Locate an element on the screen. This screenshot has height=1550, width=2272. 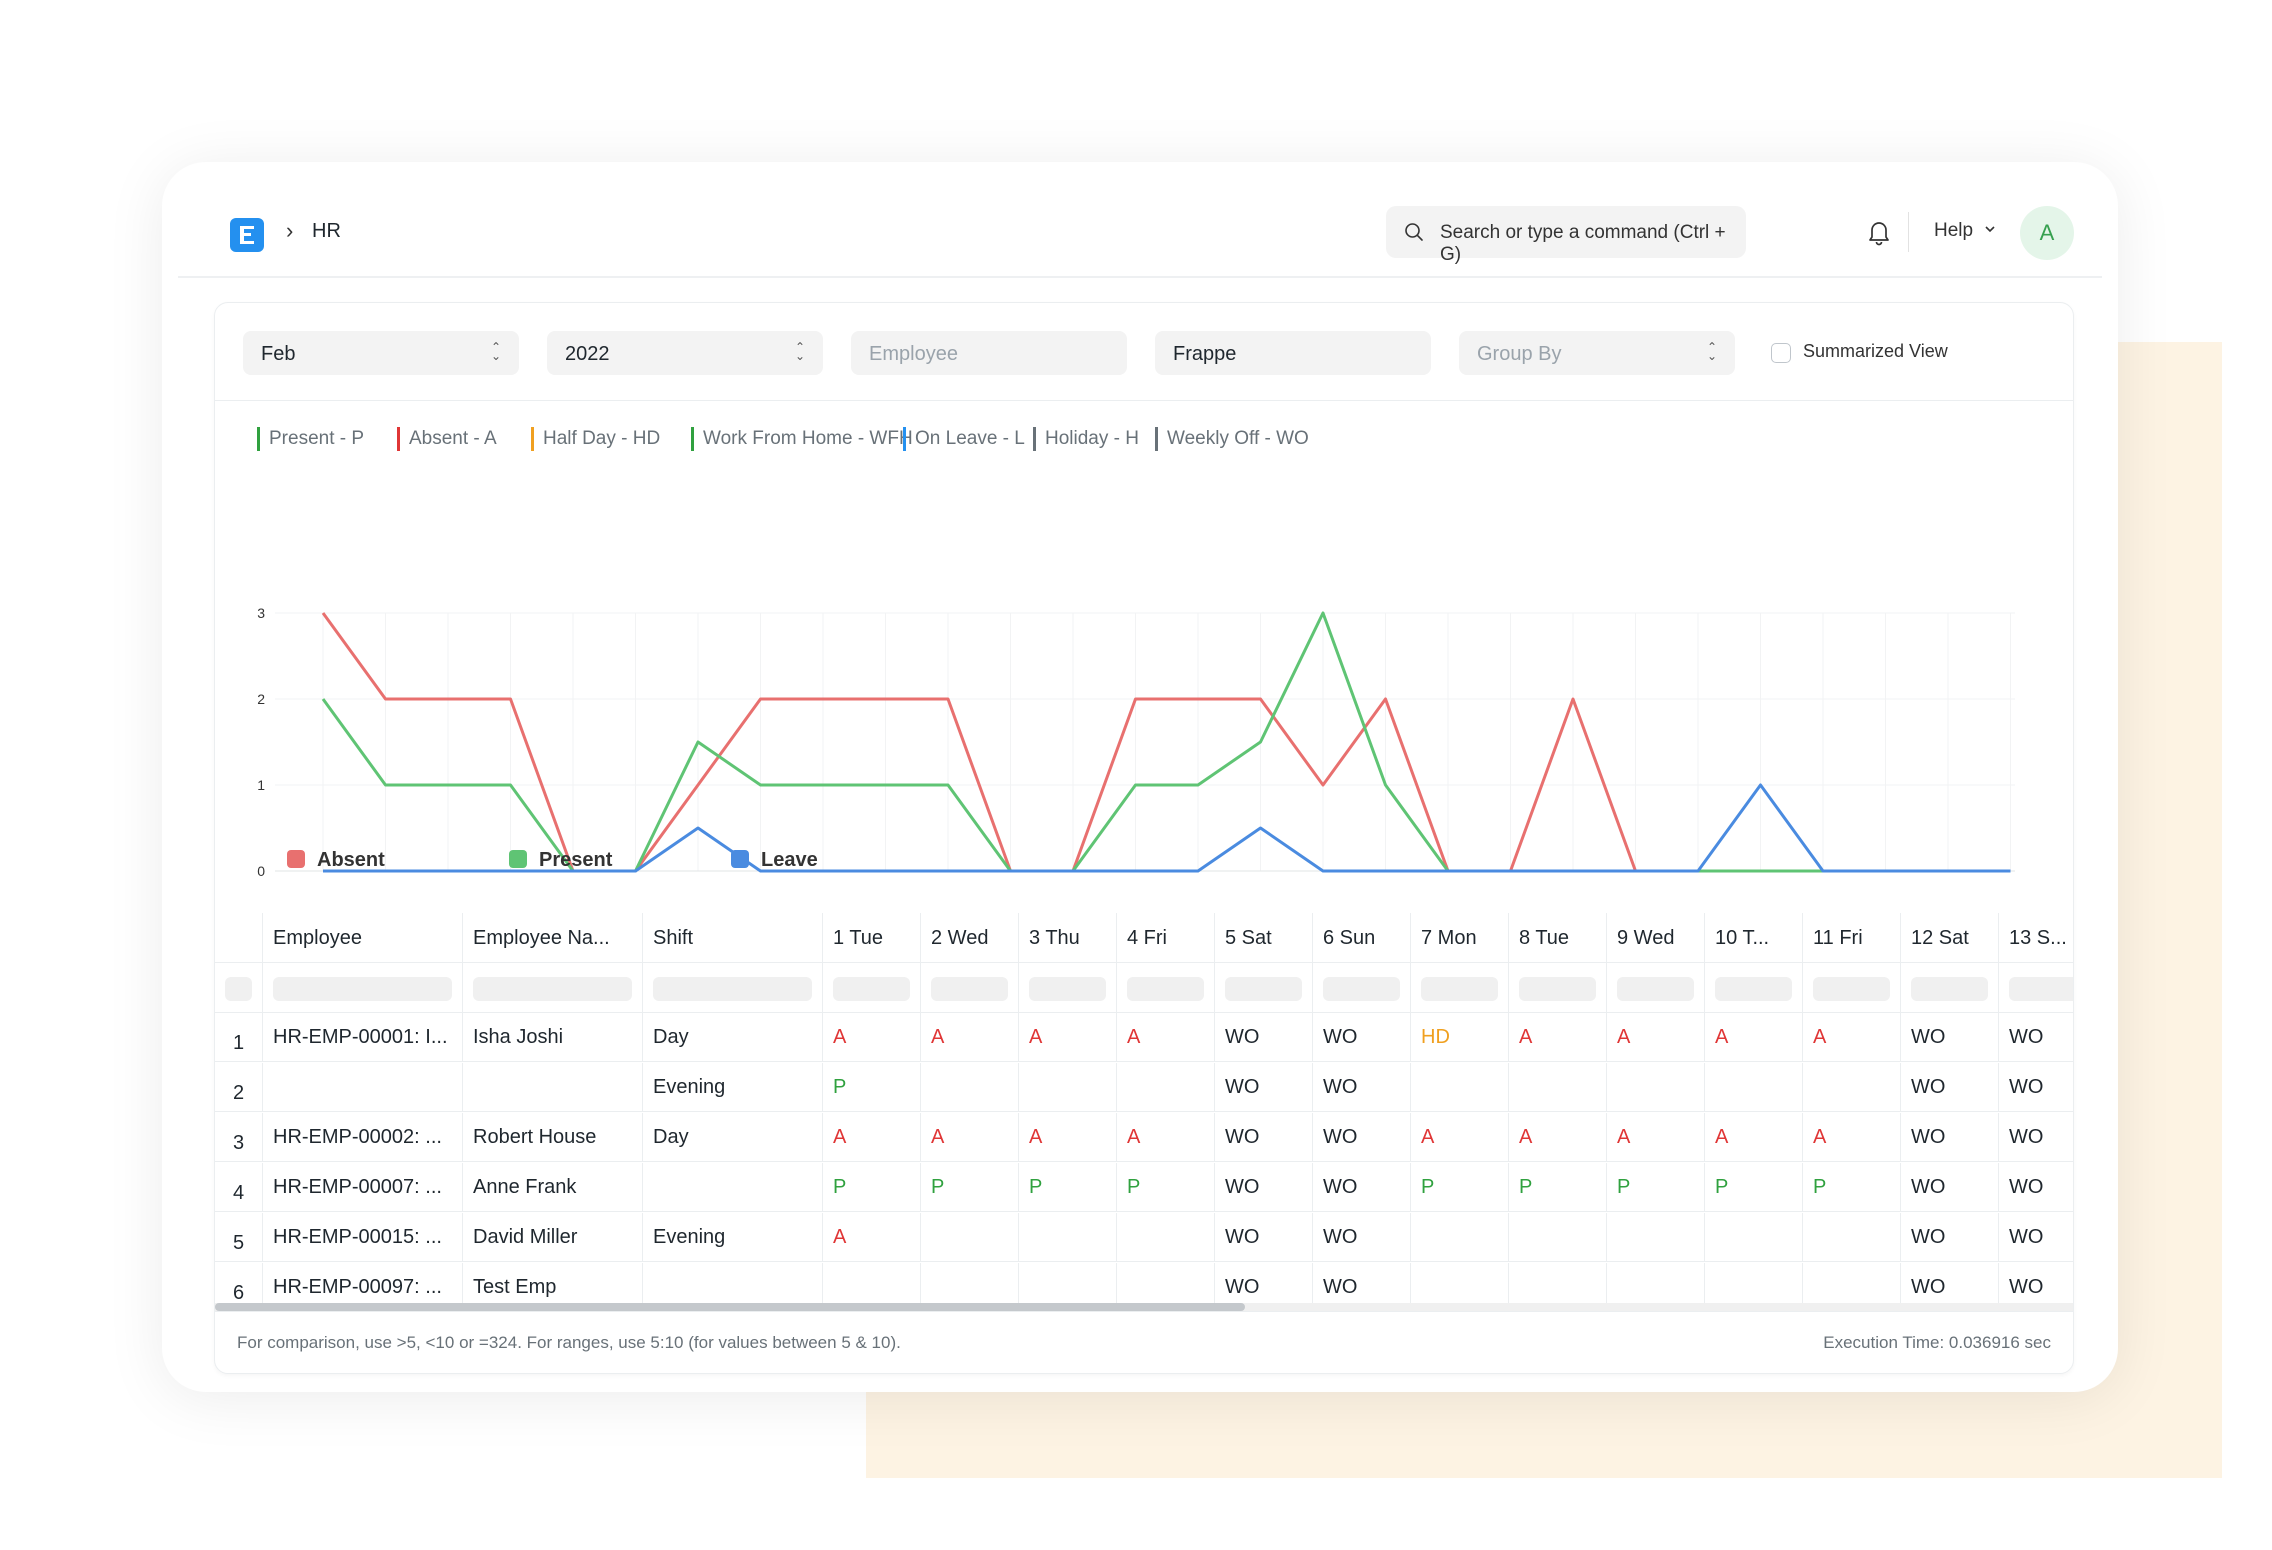
user-avatar: A is located at coordinates (2047, 233).